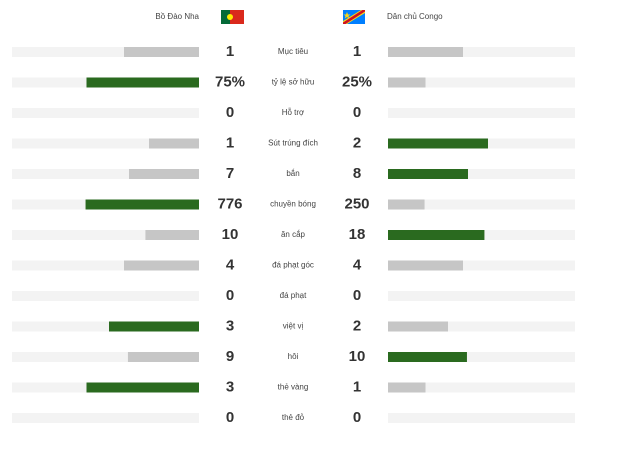 This screenshot has width=633, height=455. What do you see at coordinates (354, 17) in the screenshot?
I see `away-flag` at bounding box center [354, 17].